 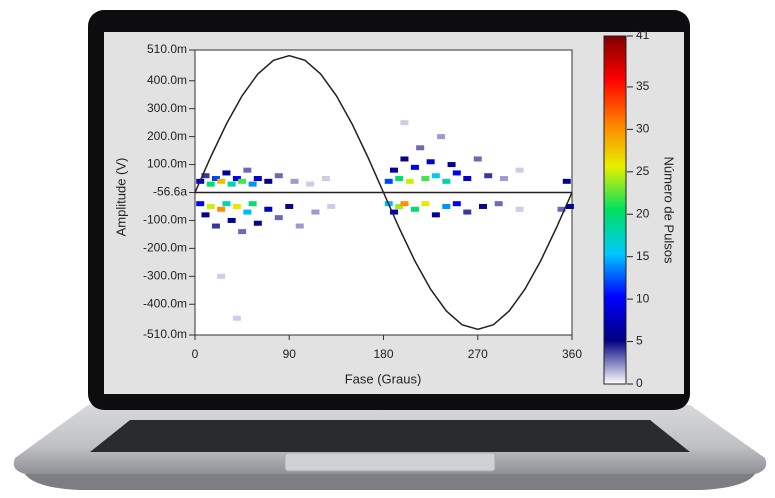 I want to click on colorbar-tick-label: 30, so click(x=643, y=129).